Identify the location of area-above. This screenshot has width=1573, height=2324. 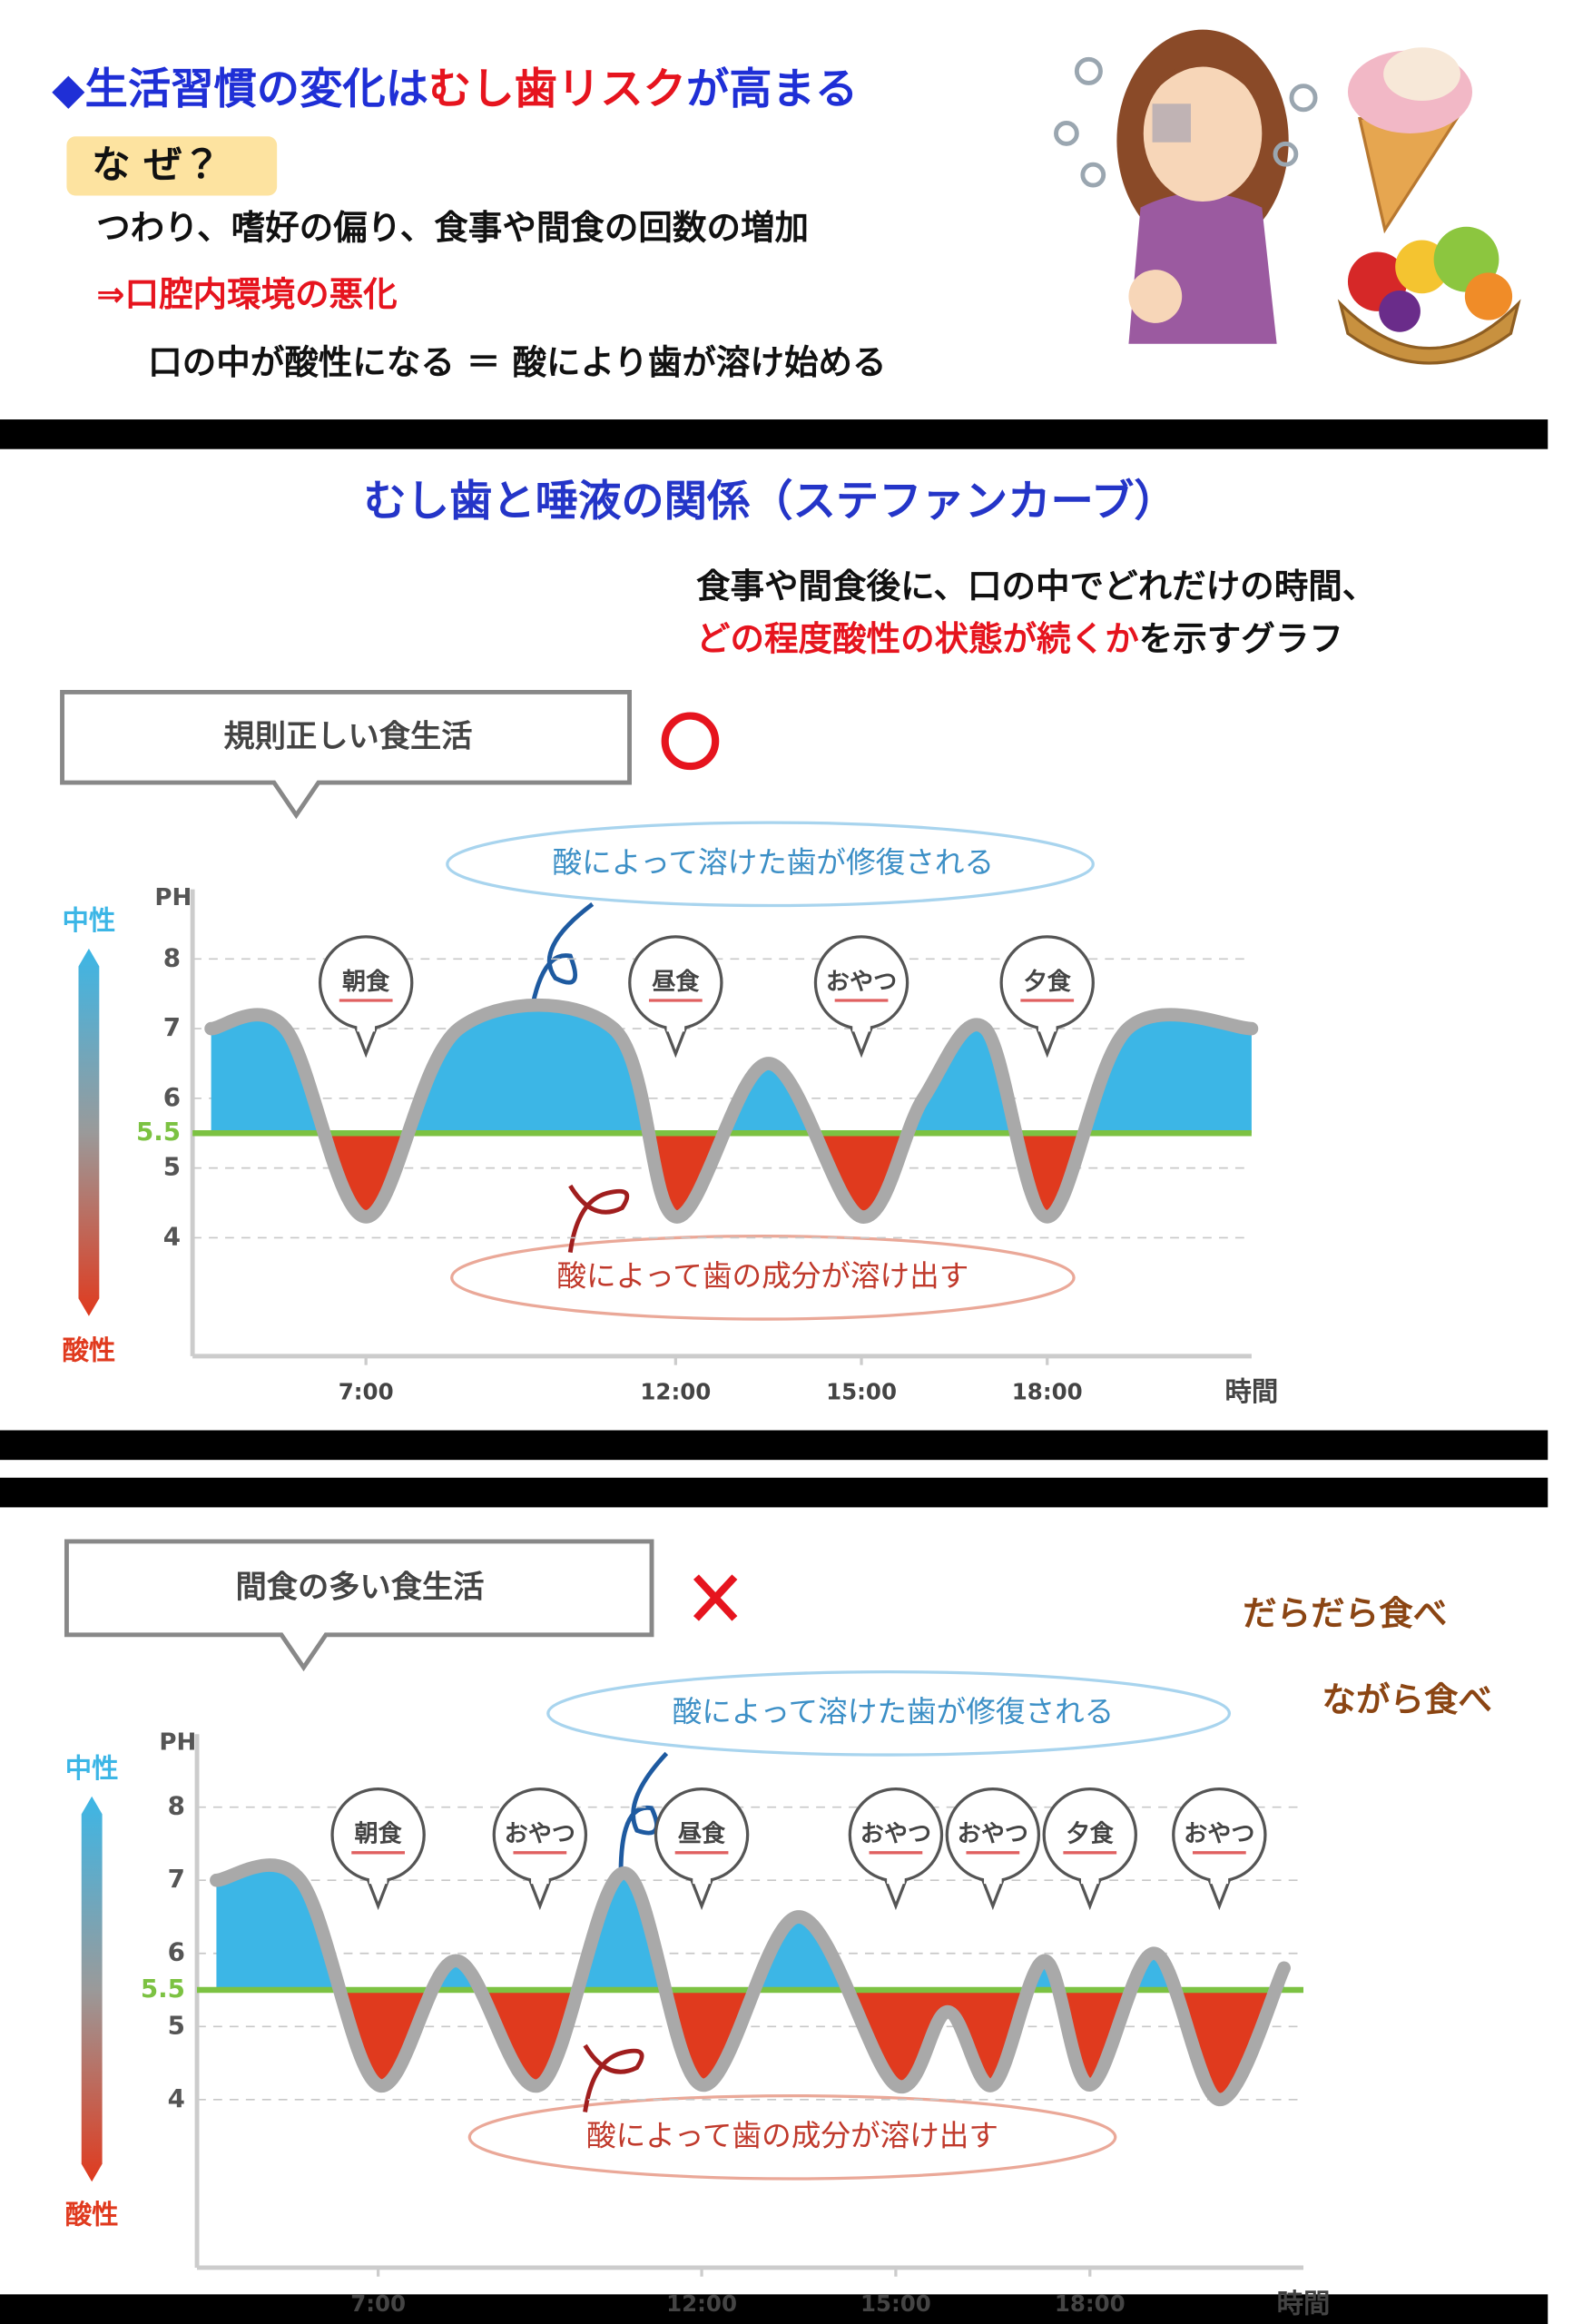
(731, 1069).